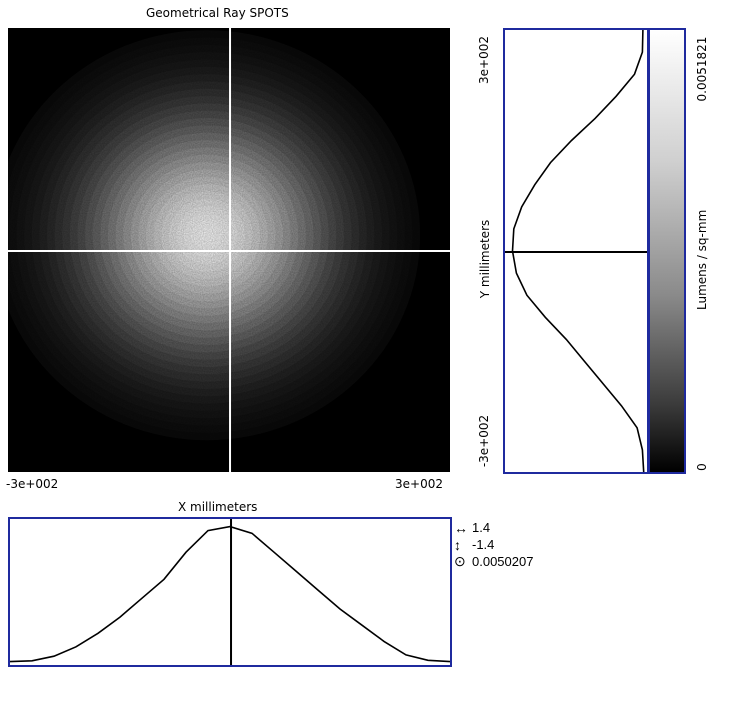 The width and height of the screenshot is (736, 708). What do you see at coordinates (32, 484) in the screenshot?
I see `x-min-label: -3e+002` at bounding box center [32, 484].